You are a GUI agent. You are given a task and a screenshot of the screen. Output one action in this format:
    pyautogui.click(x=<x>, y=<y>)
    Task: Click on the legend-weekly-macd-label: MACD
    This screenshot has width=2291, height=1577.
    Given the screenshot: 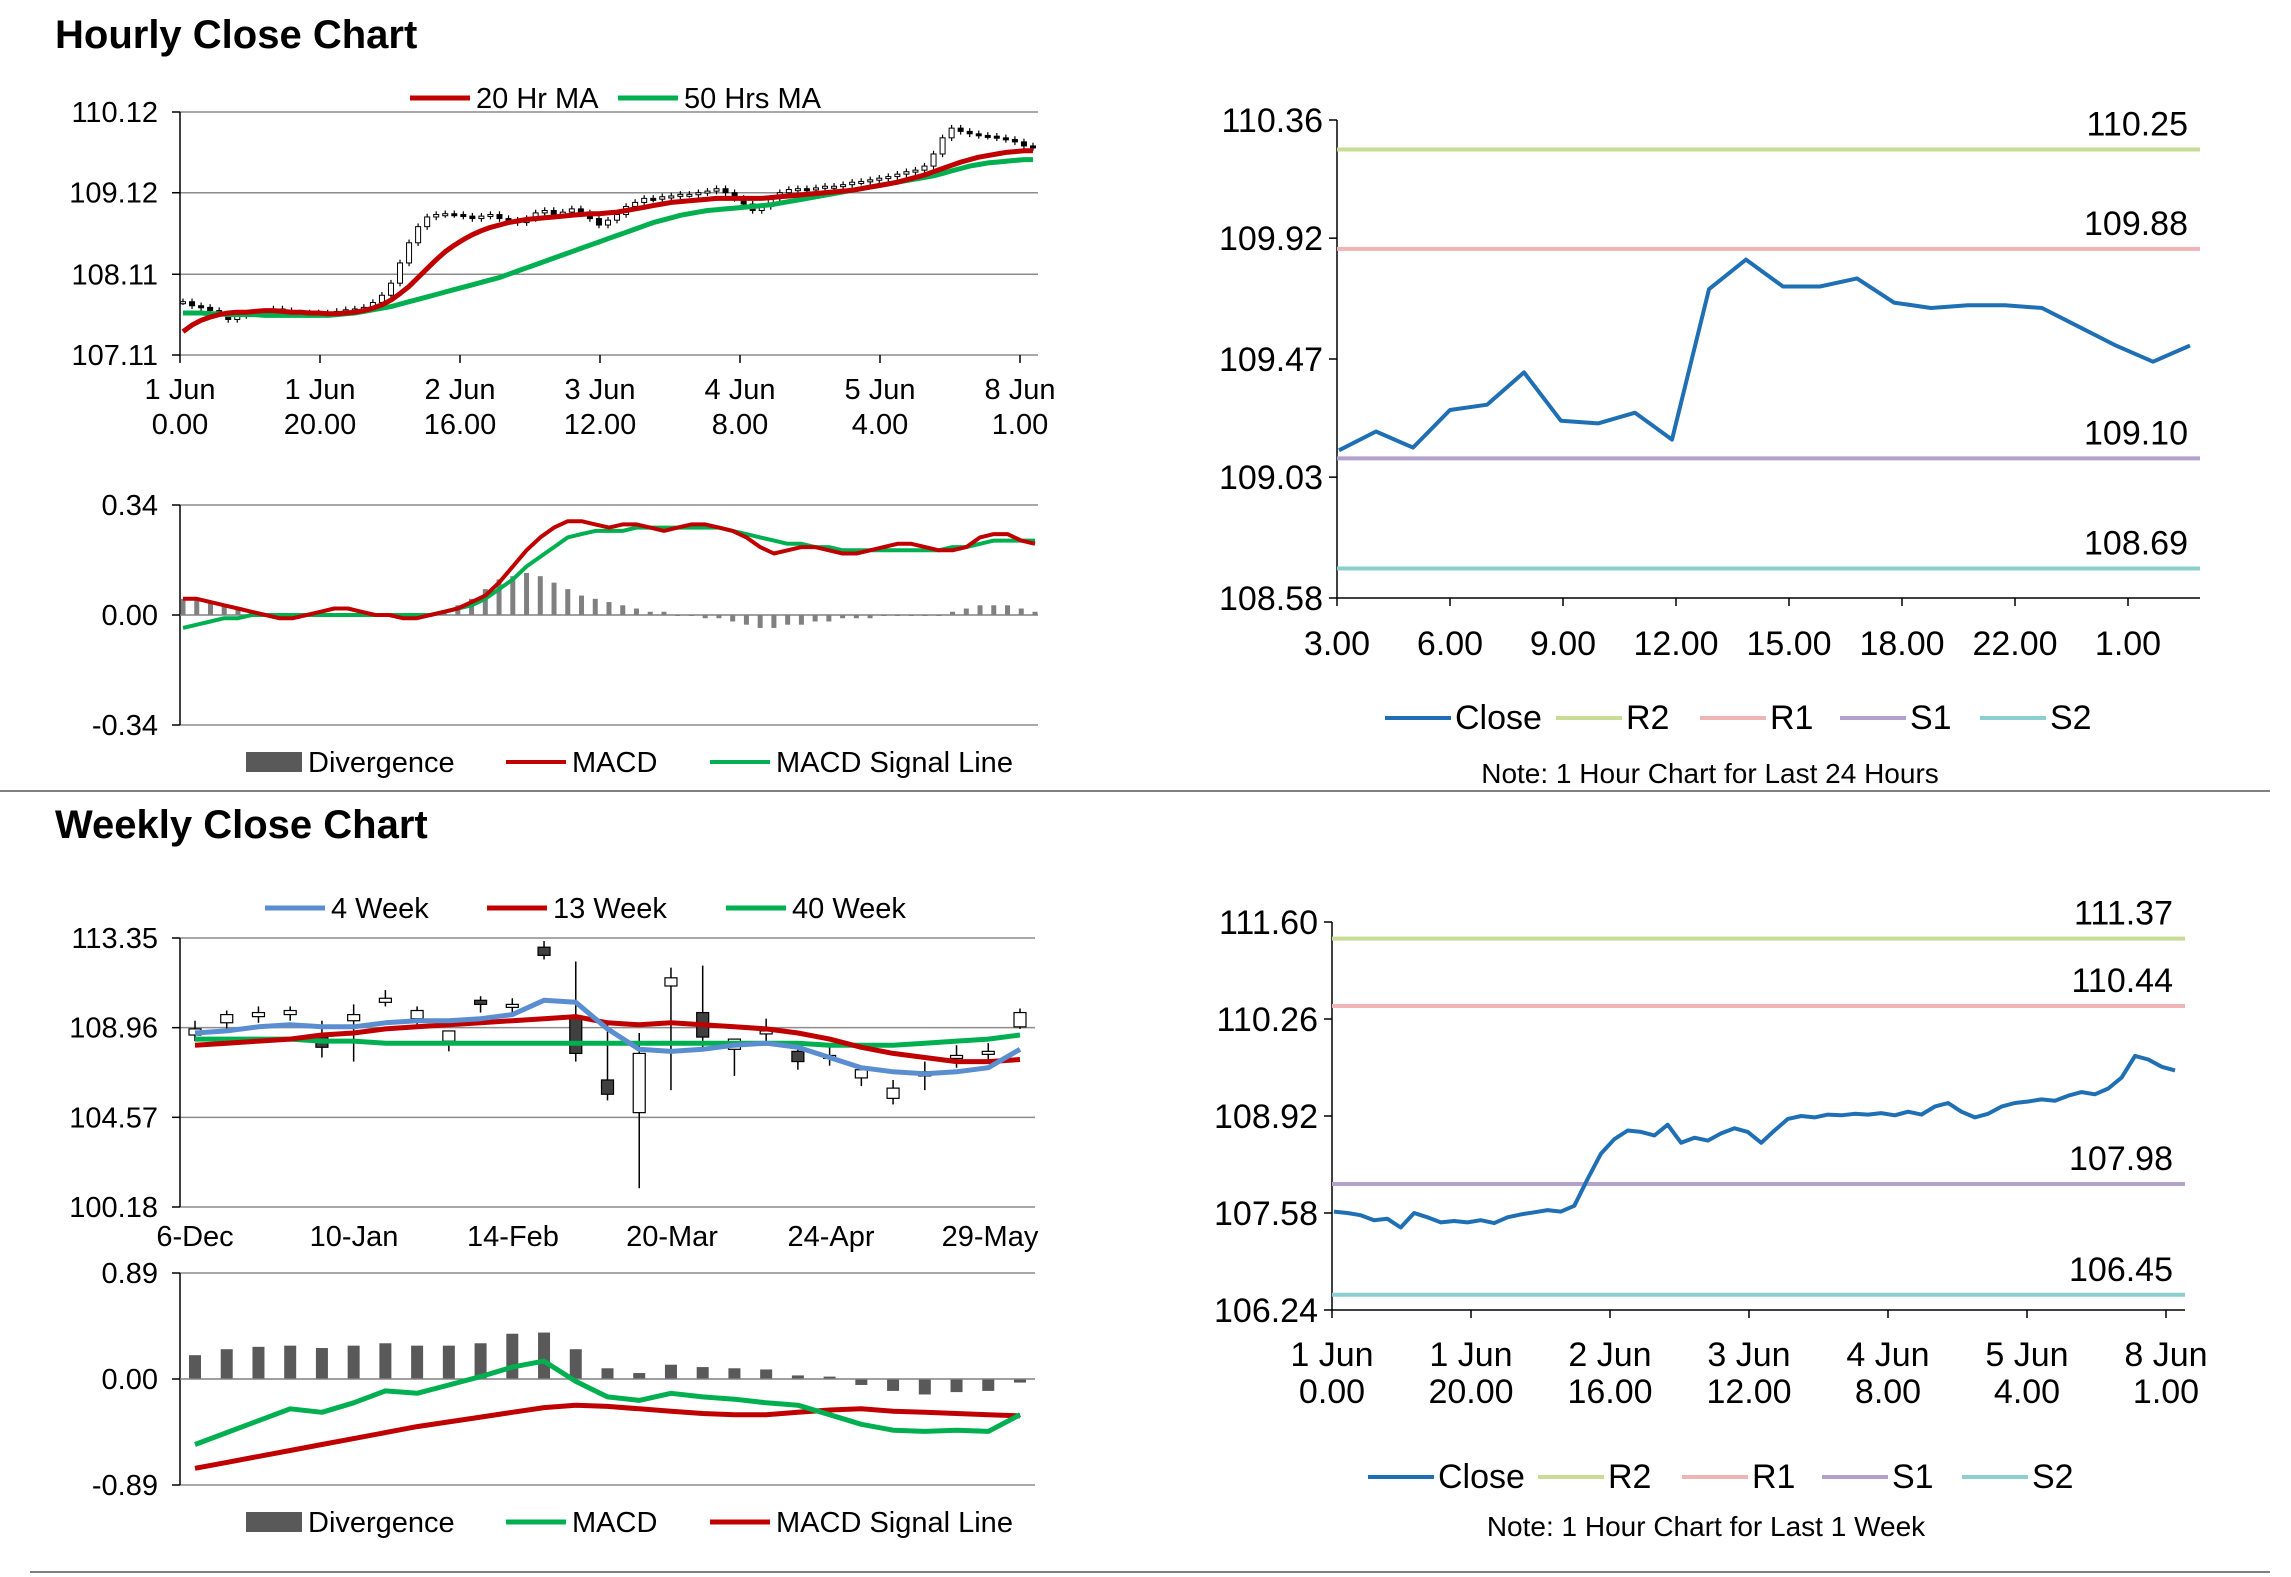 What is the action you would take?
    pyautogui.click(x=614, y=1523)
    